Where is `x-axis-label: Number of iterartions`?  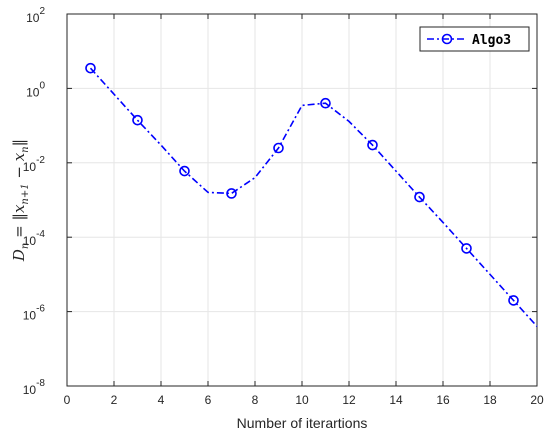 x-axis-label: Number of iterartions is located at coordinates (302, 423).